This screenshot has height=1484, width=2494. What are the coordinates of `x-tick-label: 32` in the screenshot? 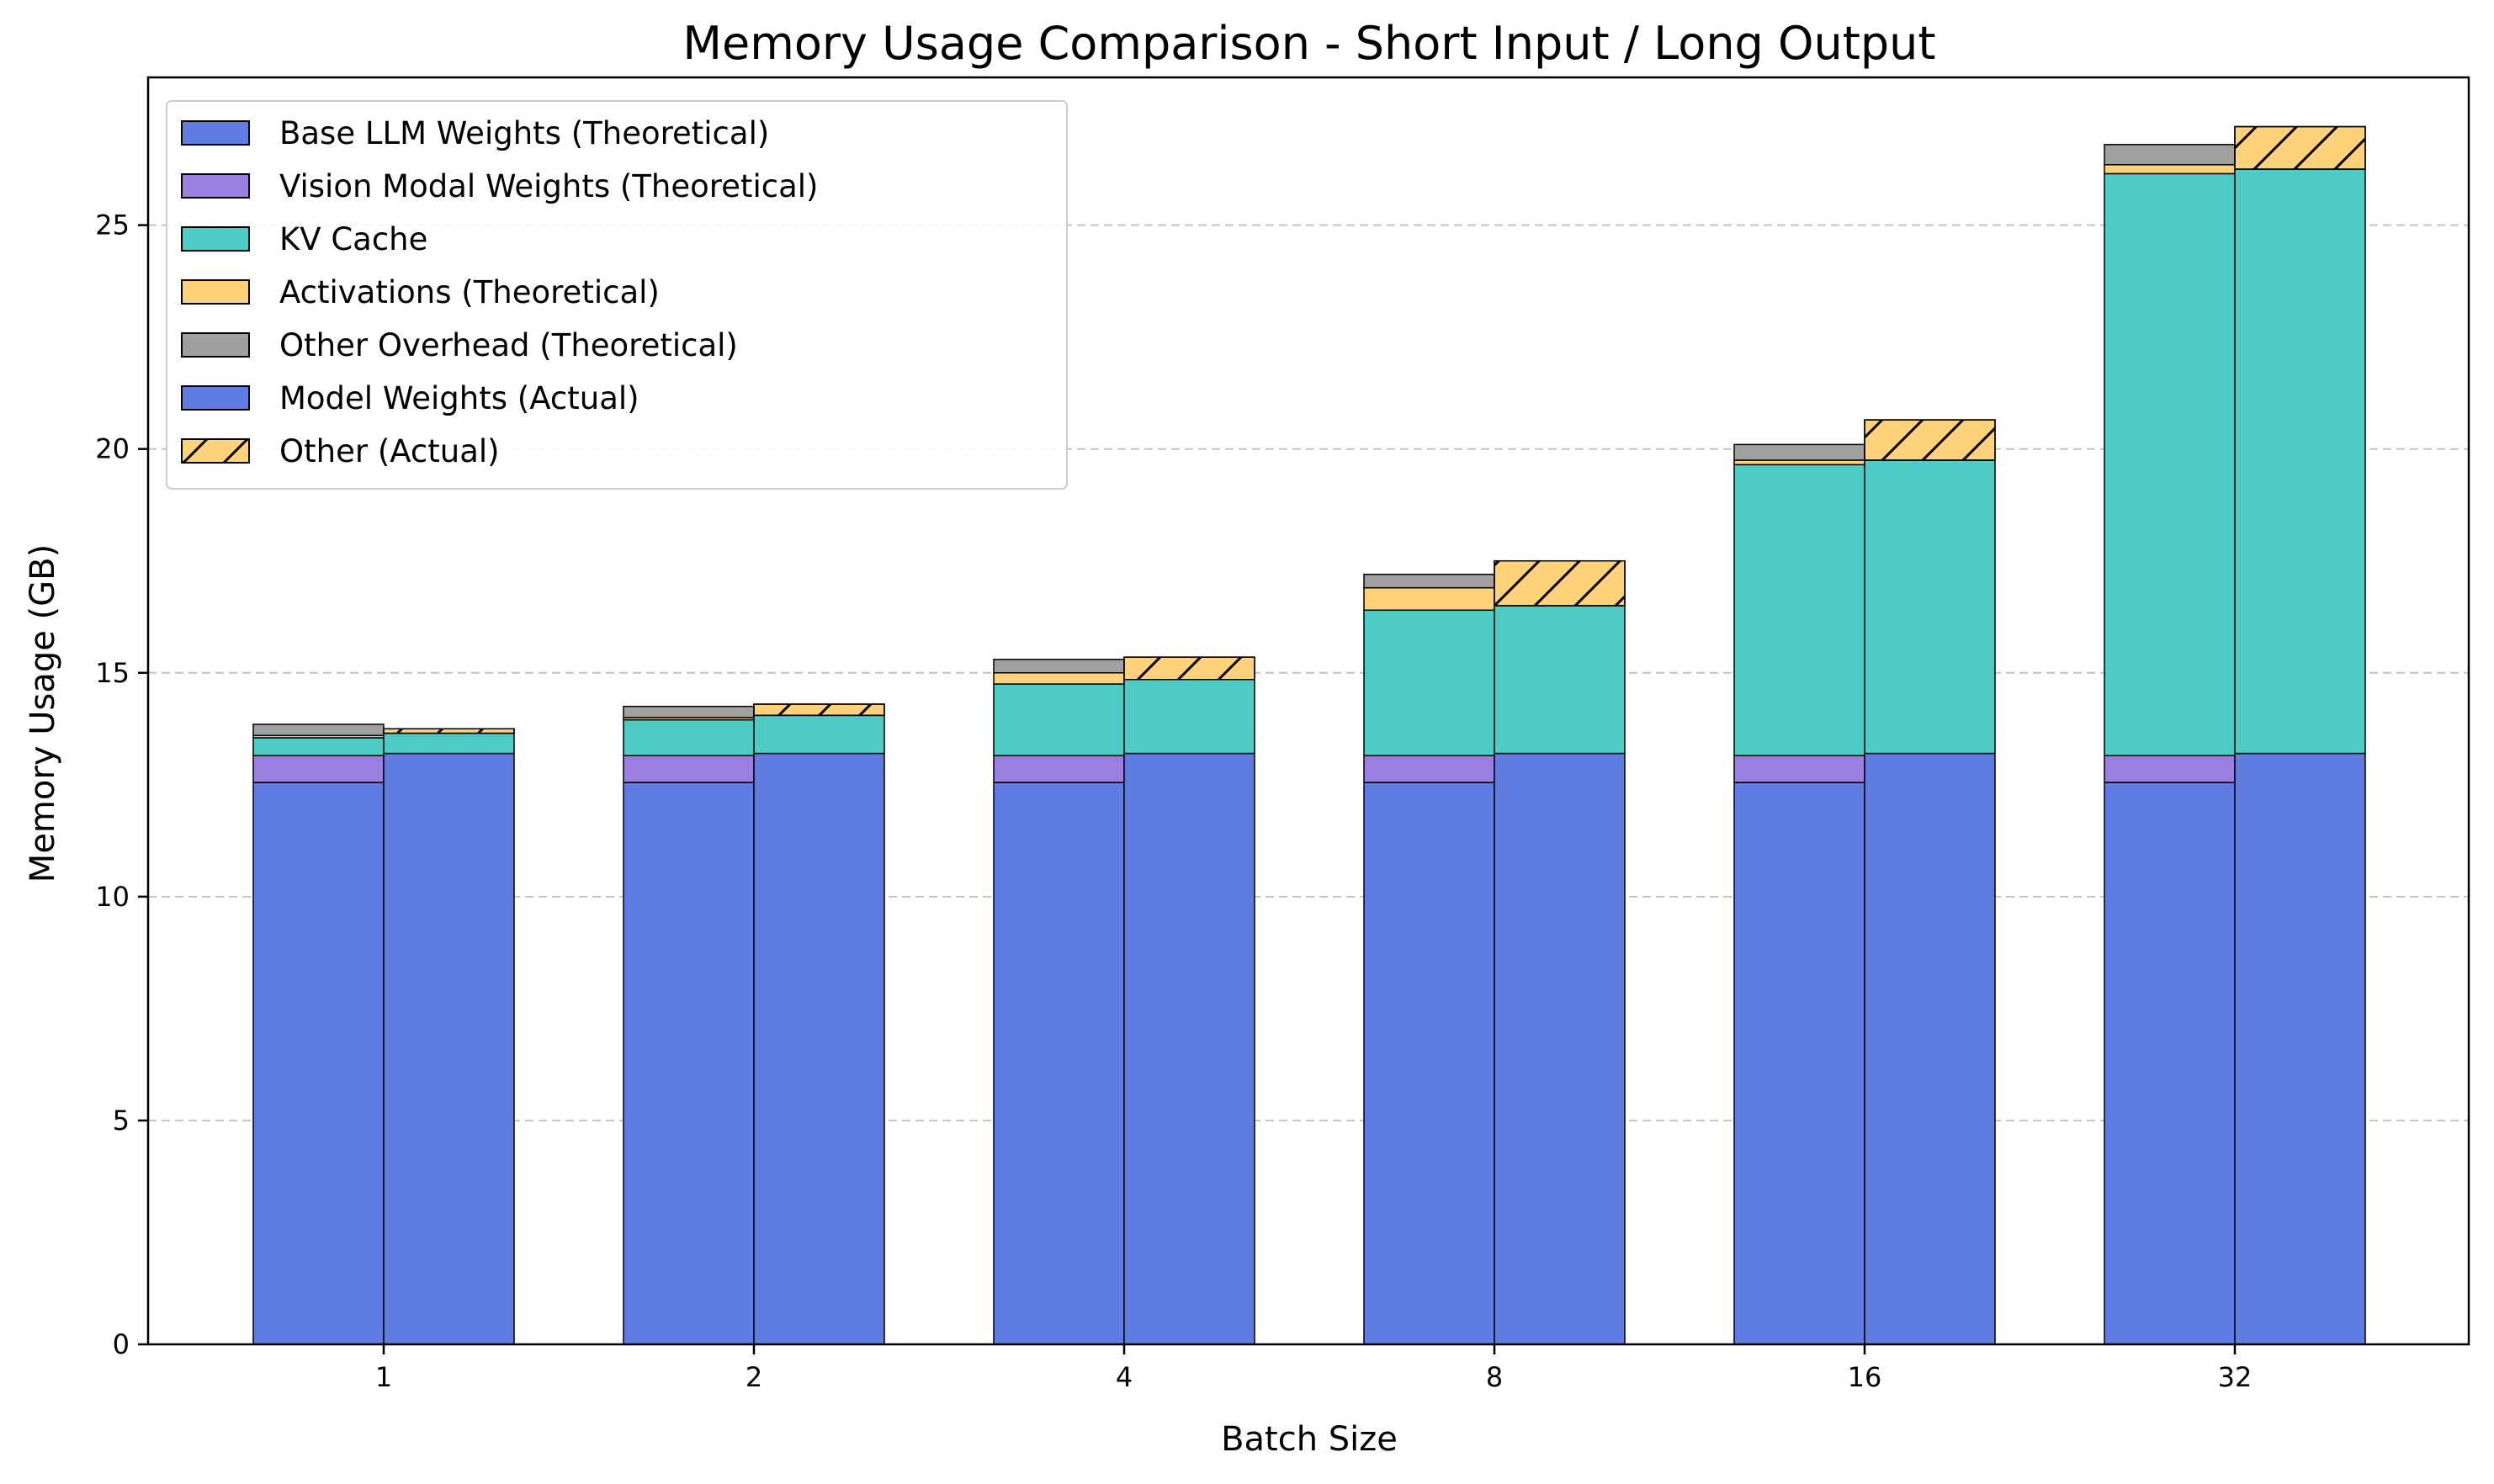 It's located at (2236, 1377).